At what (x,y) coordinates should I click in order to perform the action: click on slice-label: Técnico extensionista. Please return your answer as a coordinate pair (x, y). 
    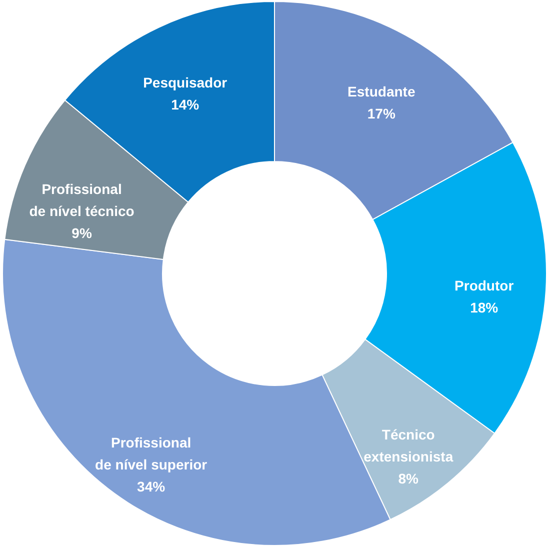
    Looking at the image, I should click on (409, 445).